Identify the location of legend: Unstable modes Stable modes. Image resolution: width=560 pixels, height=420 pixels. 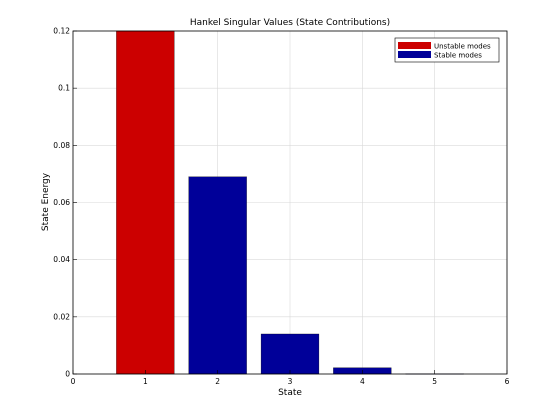
(447, 50).